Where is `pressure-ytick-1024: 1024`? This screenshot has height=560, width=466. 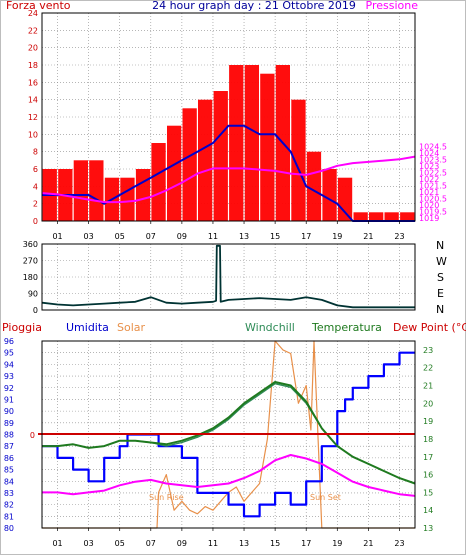 pressure-ytick-1024: 1024 is located at coordinates (429, 153).